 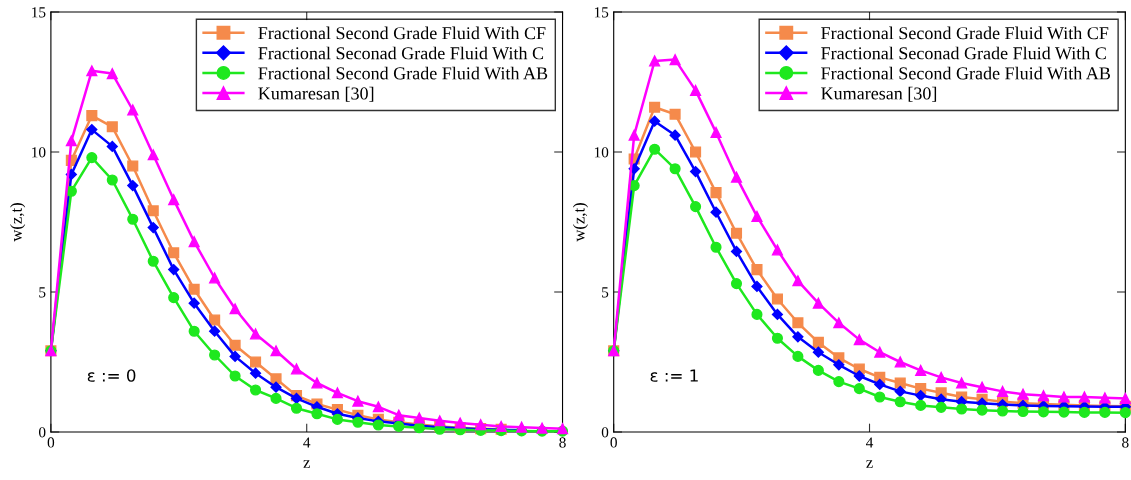 What do you see at coordinates (111, 375) in the screenshot?
I see `annotation: ε := 0` at bounding box center [111, 375].